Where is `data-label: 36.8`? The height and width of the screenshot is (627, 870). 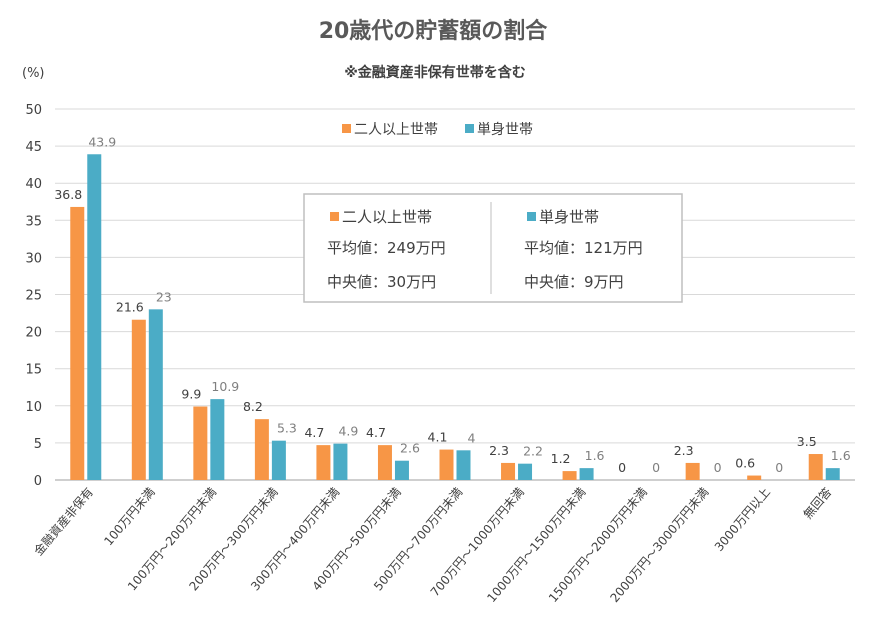 data-label: 36.8 is located at coordinates (68, 194).